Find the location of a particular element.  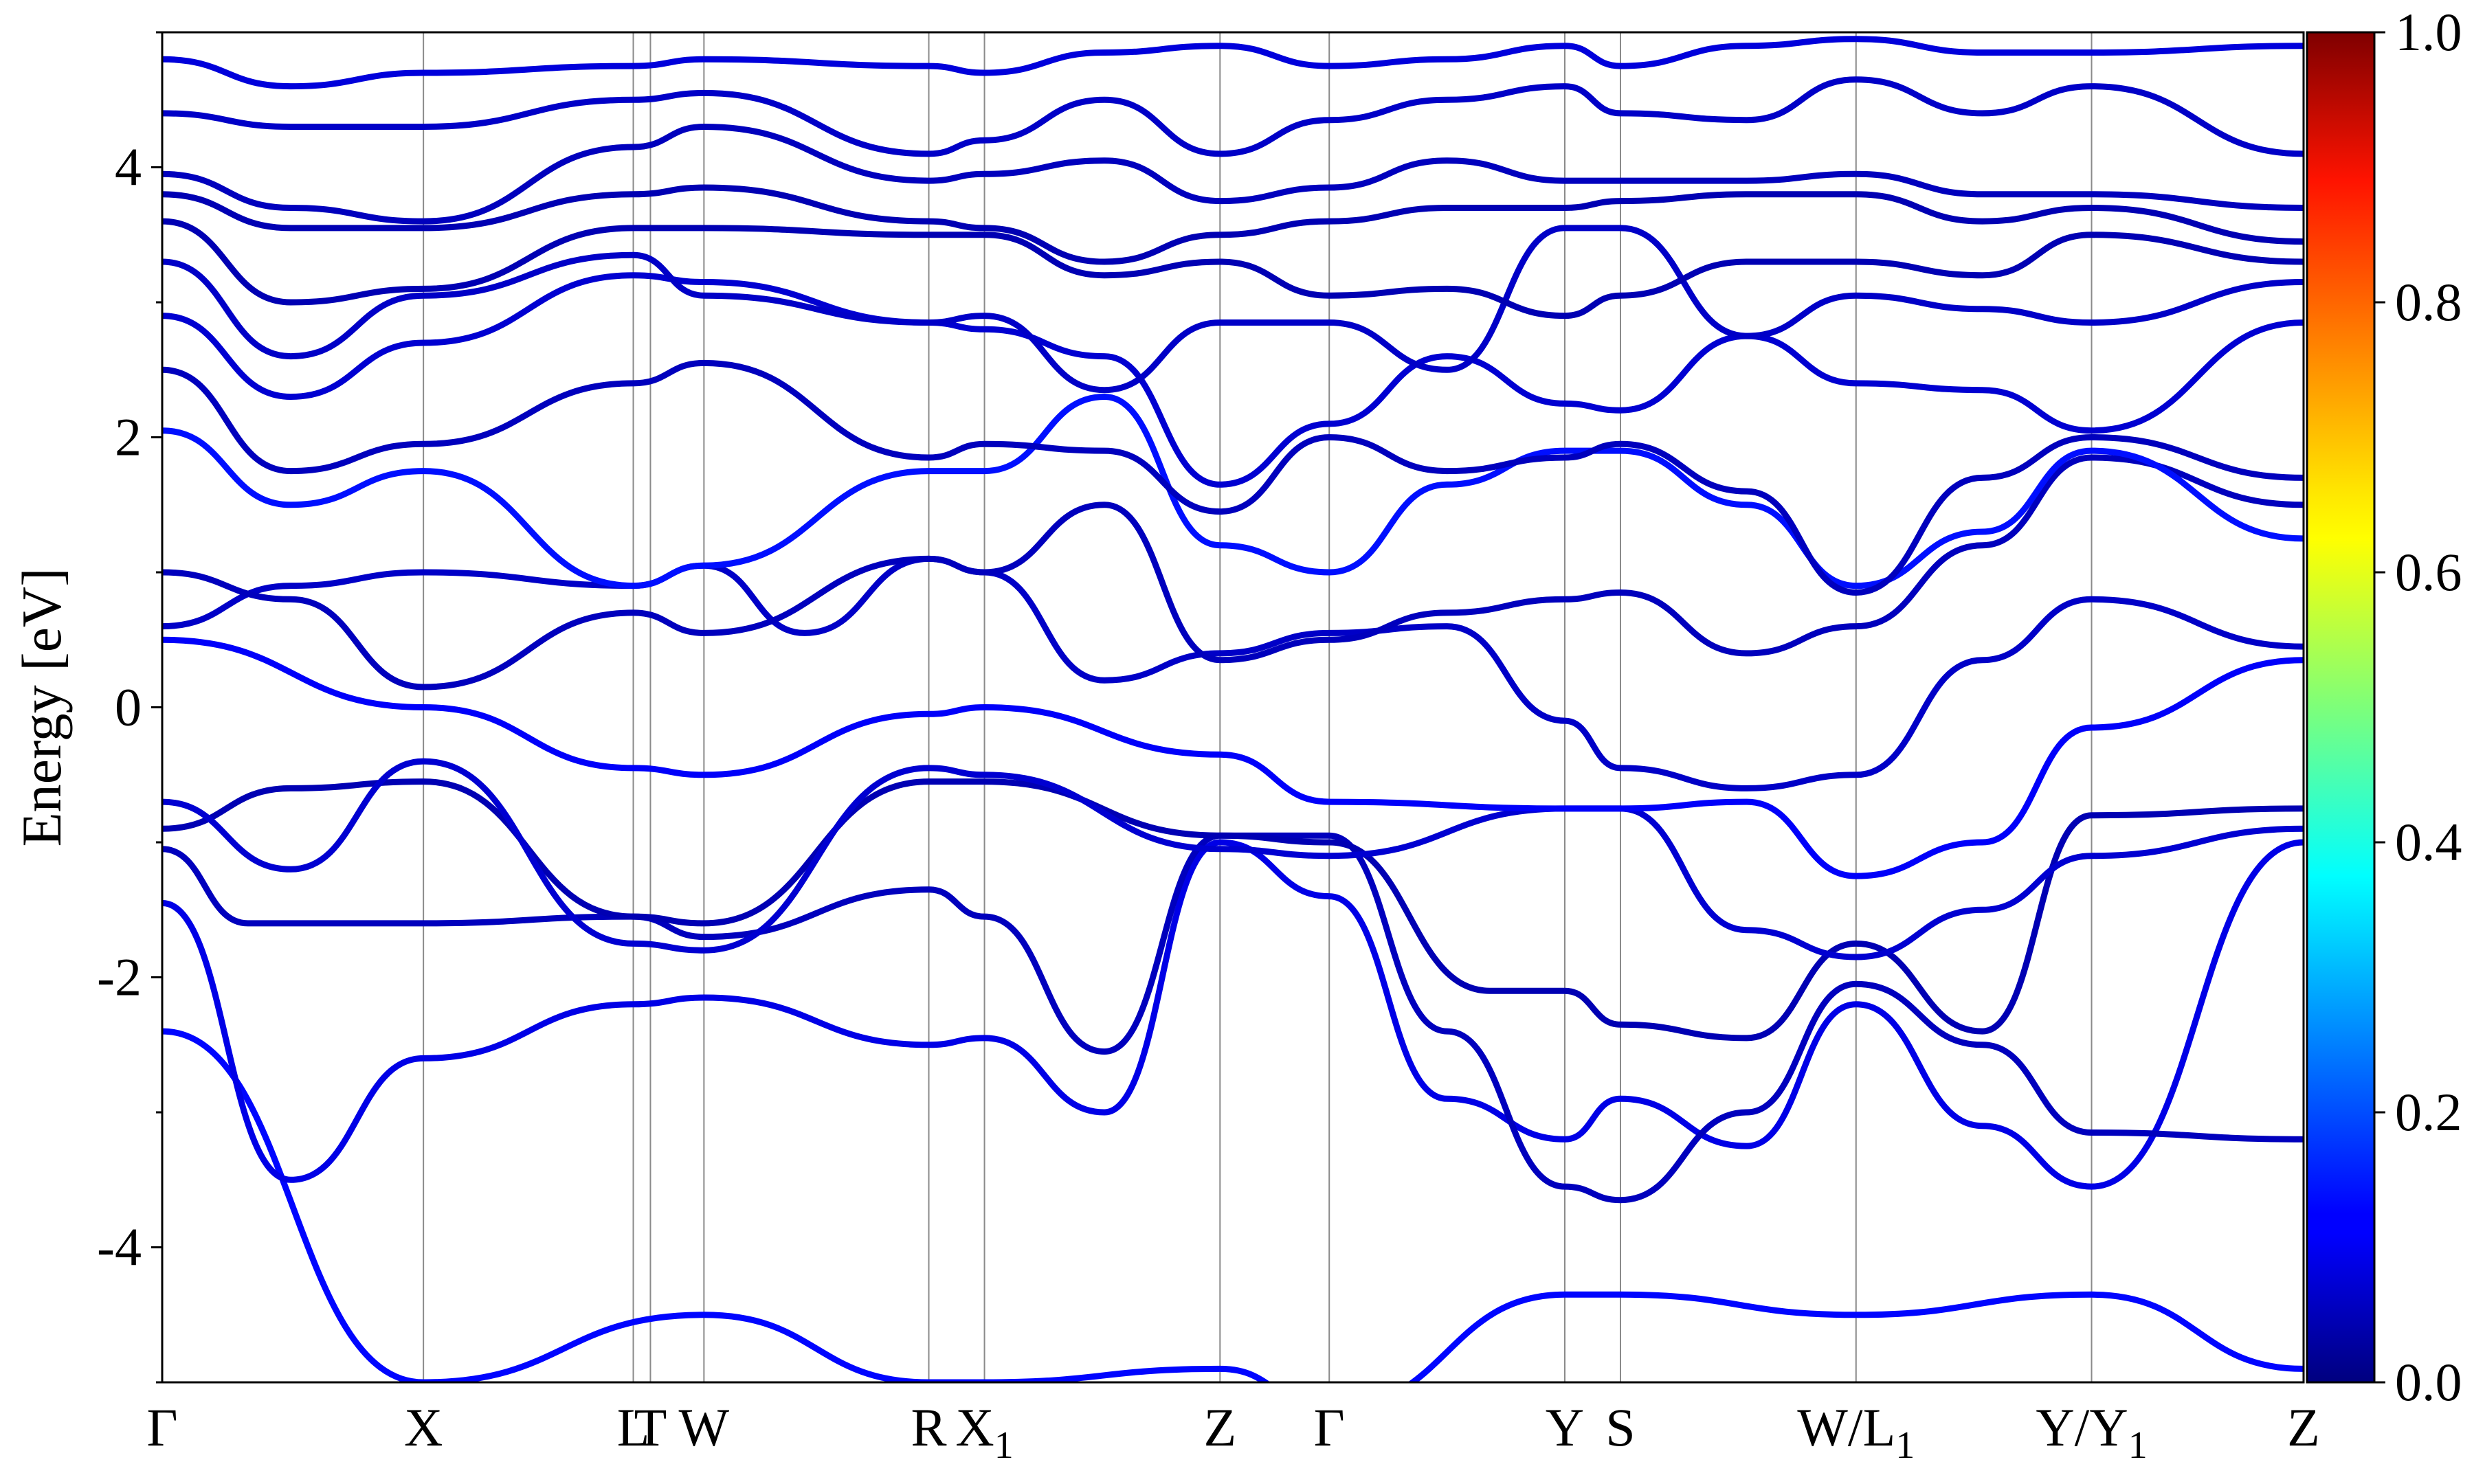

colorbar: 0.0 0.2 0.4 0.6 0.8 1.0 is located at coordinates (2384, 707).